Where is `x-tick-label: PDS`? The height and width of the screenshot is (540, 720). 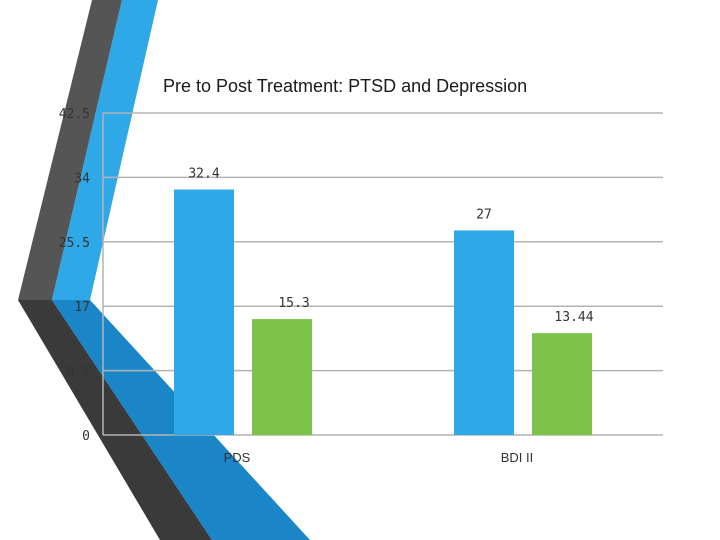 x-tick-label: PDS is located at coordinates (237, 457).